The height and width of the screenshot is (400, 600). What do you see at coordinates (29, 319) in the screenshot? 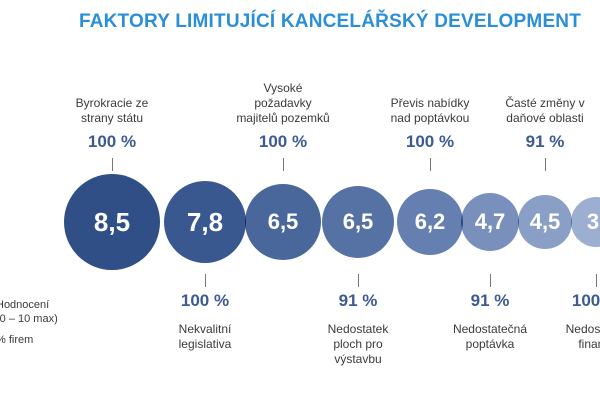
I see `legend-scale-label: (0 – 10 max)` at bounding box center [29, 319].